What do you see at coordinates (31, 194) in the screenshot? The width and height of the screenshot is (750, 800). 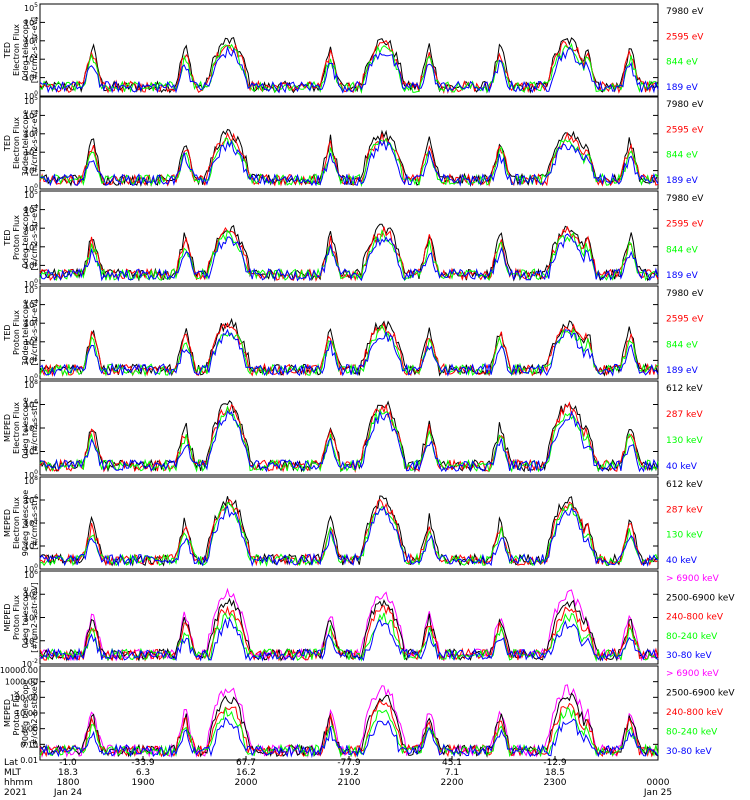 I see `y-tick-label: 10⁵` at bounding box center [31, 194].